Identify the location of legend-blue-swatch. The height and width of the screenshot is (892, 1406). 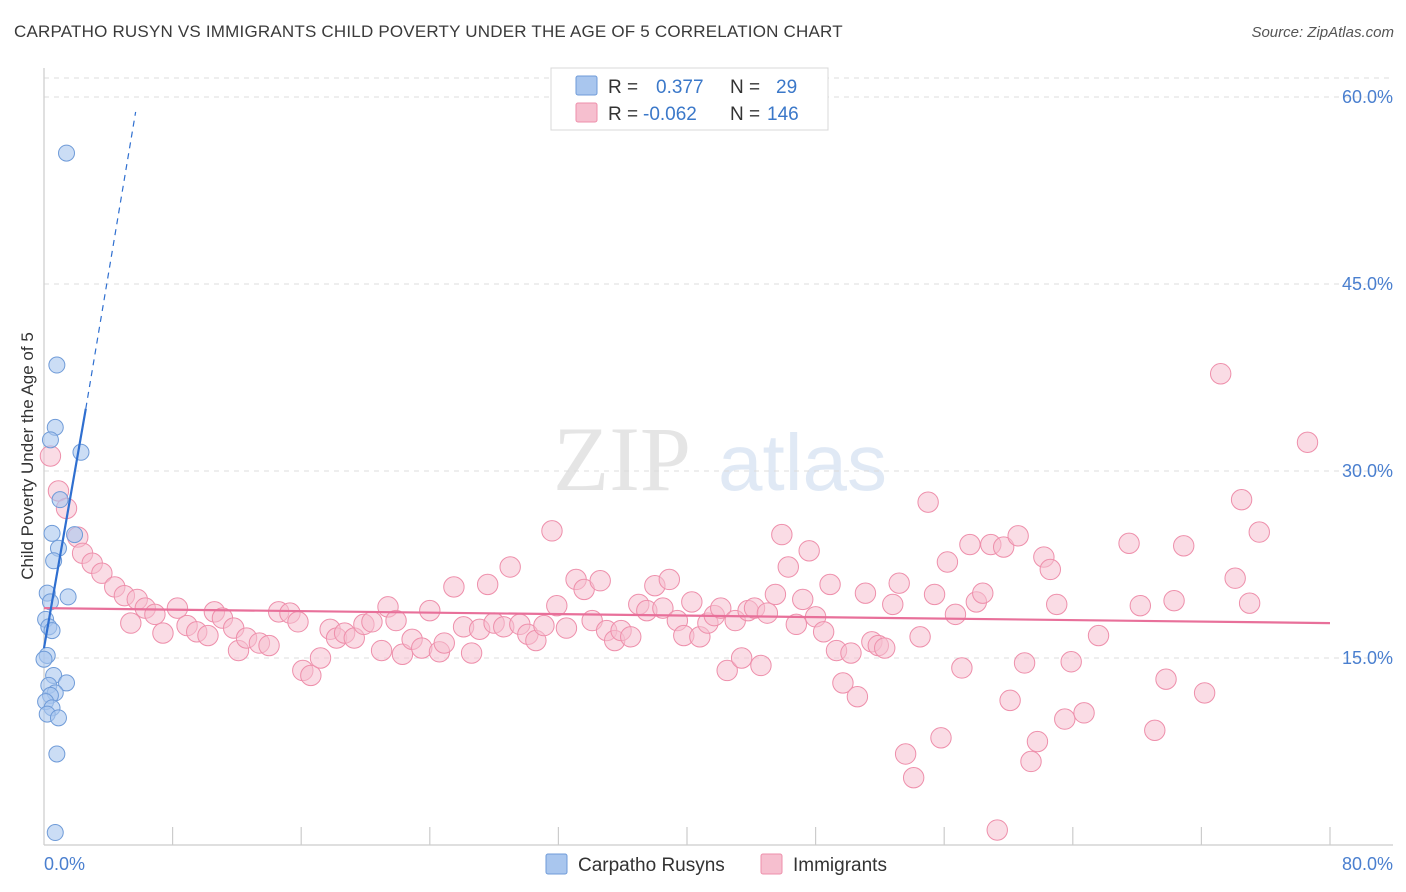
(586, 85).